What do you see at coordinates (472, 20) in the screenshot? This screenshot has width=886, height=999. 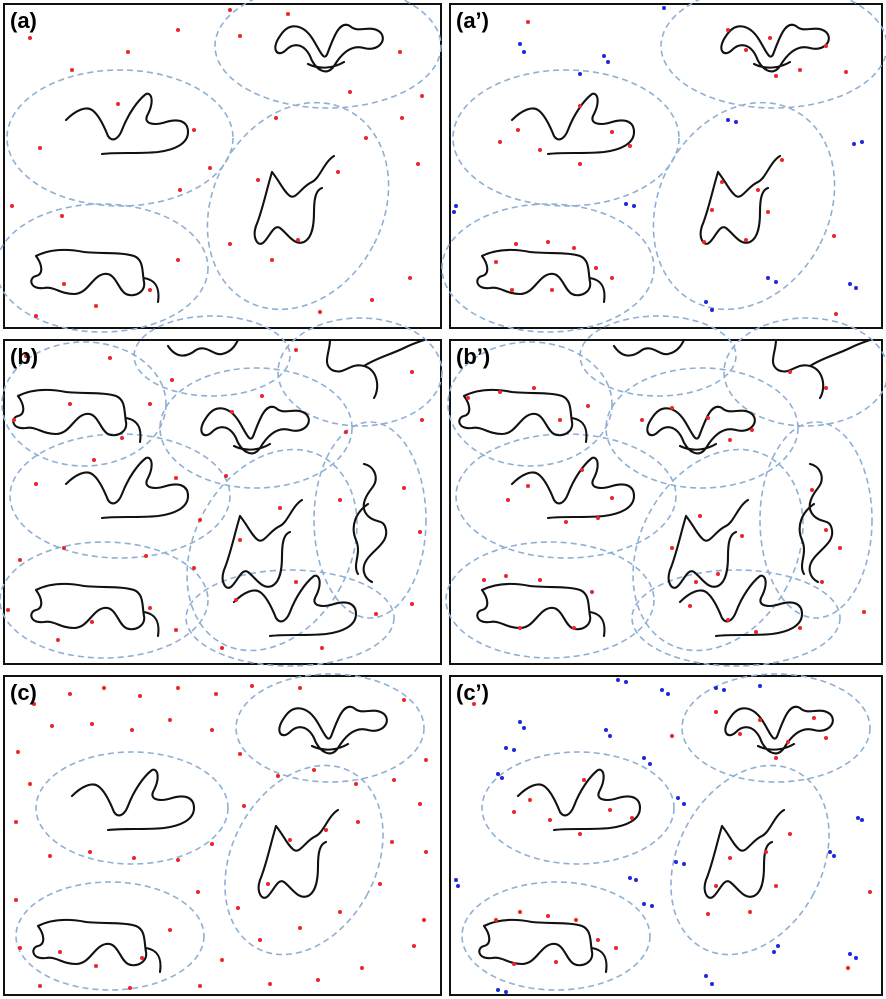 I see `panel-label-a-prime: (a’)` at bounding box center [472, 20].